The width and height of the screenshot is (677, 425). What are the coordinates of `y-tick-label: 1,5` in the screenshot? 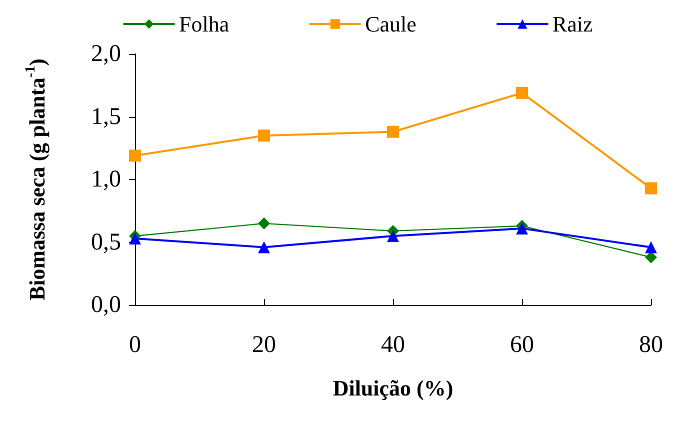 It's located at (106, 117).